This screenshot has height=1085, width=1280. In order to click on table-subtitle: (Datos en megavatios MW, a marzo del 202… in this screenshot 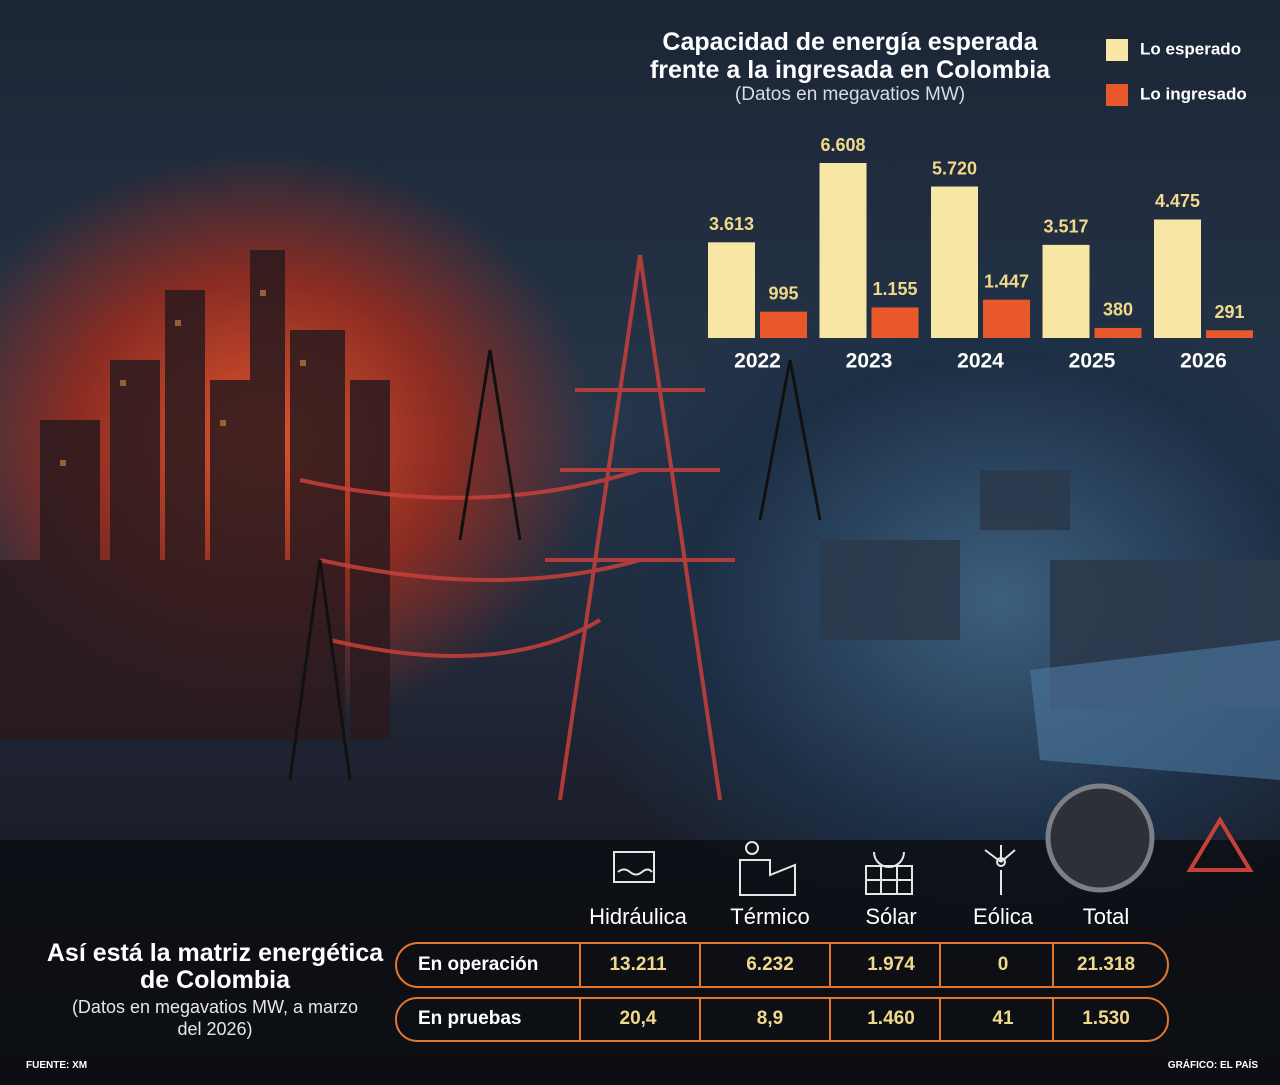, I will do `click(215, 1018)`.